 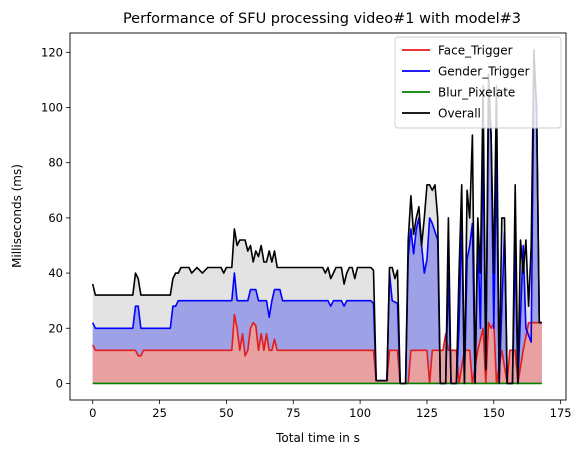 I want to click on y-tick-label: 0, so click(x=59, y=383).